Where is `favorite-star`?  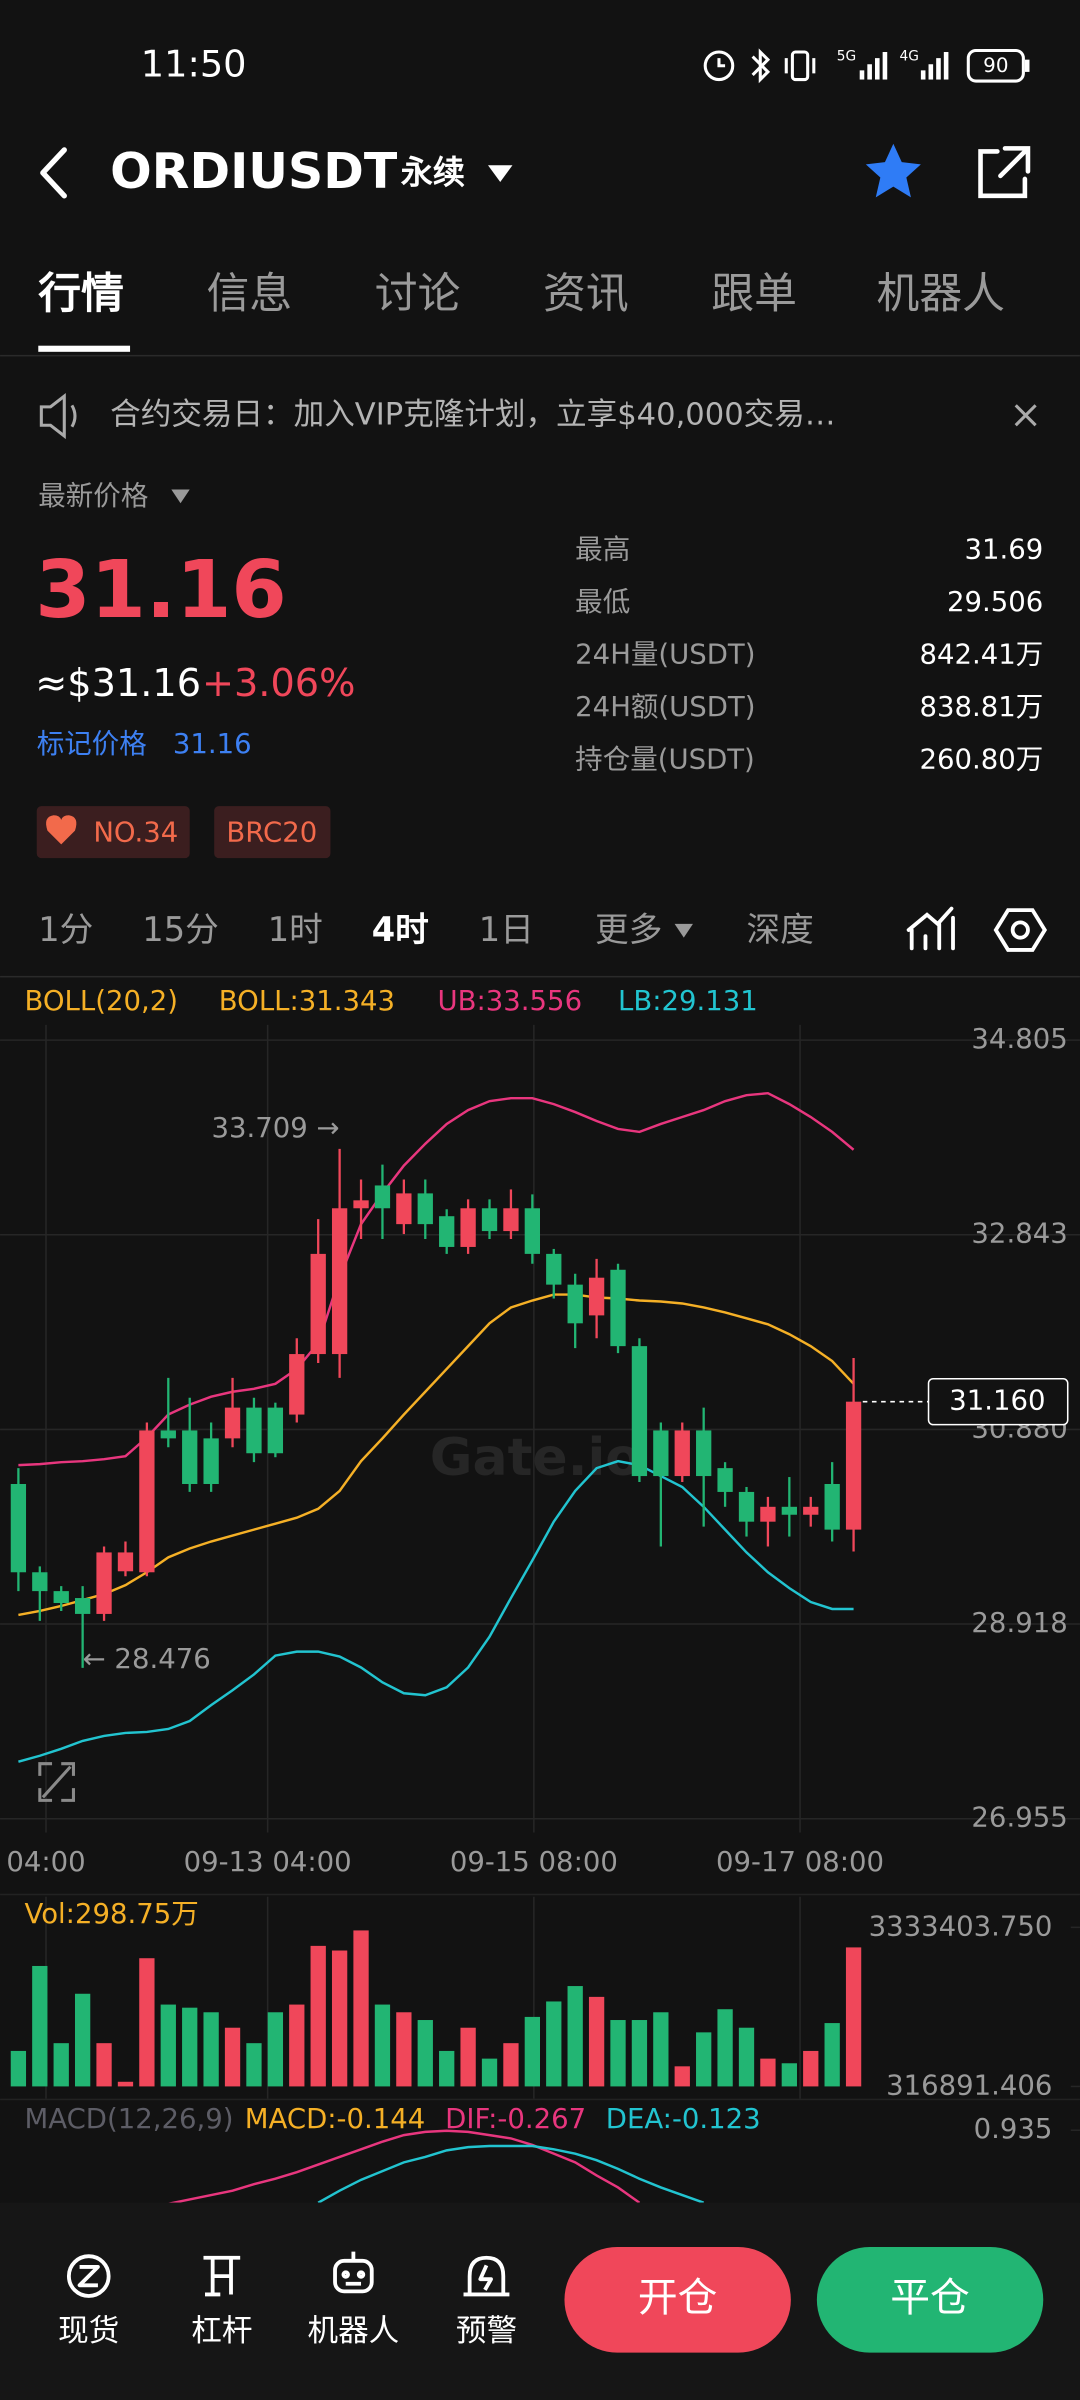 favorite-star is located at coordinates (893, 170).